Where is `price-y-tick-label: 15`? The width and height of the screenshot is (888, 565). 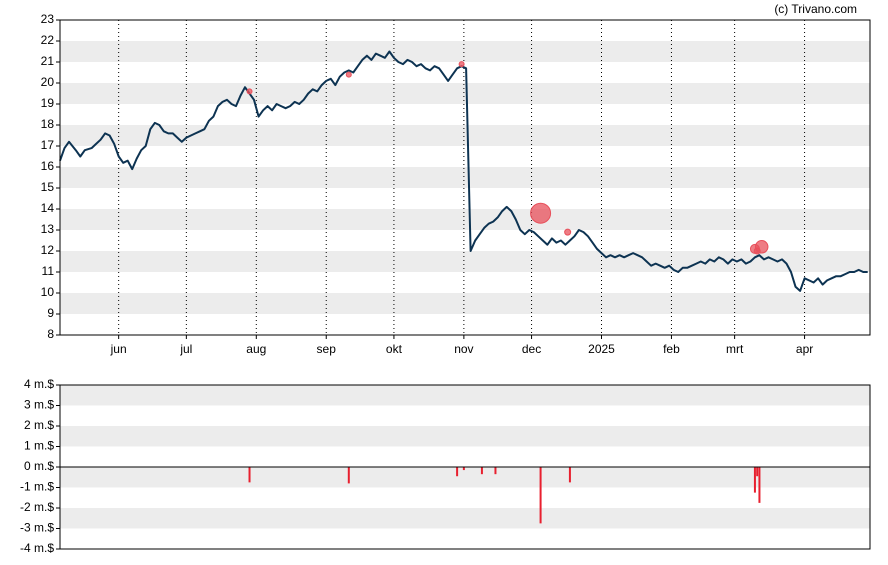 price-y-tick-label: 15 is located at coordinates (48, 187).